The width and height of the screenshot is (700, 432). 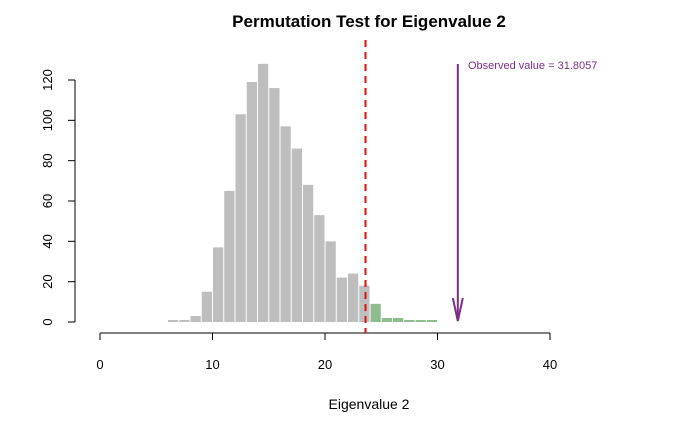 I want to click on x-axis-label: Eigenvalue 2, so click(x=369, y=404).